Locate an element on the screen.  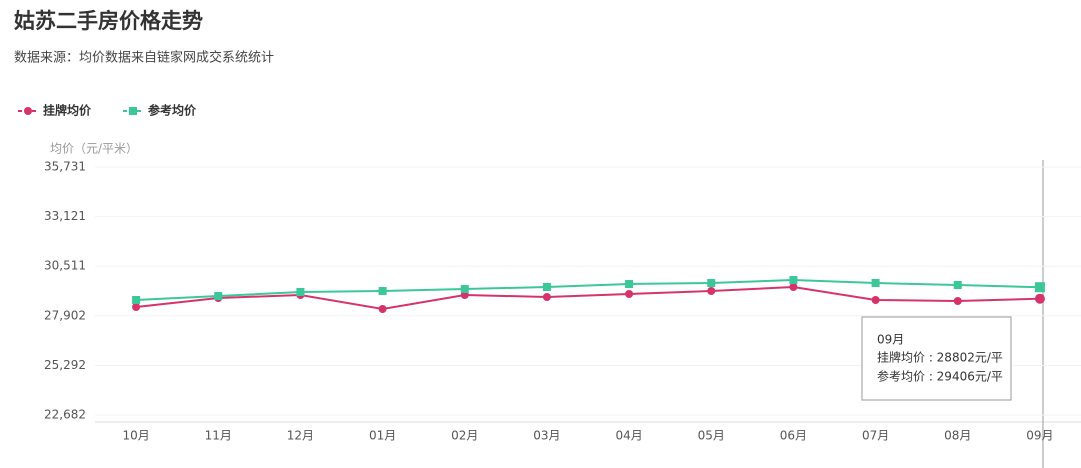
tooltip-box is located at coordinates (936, 358).